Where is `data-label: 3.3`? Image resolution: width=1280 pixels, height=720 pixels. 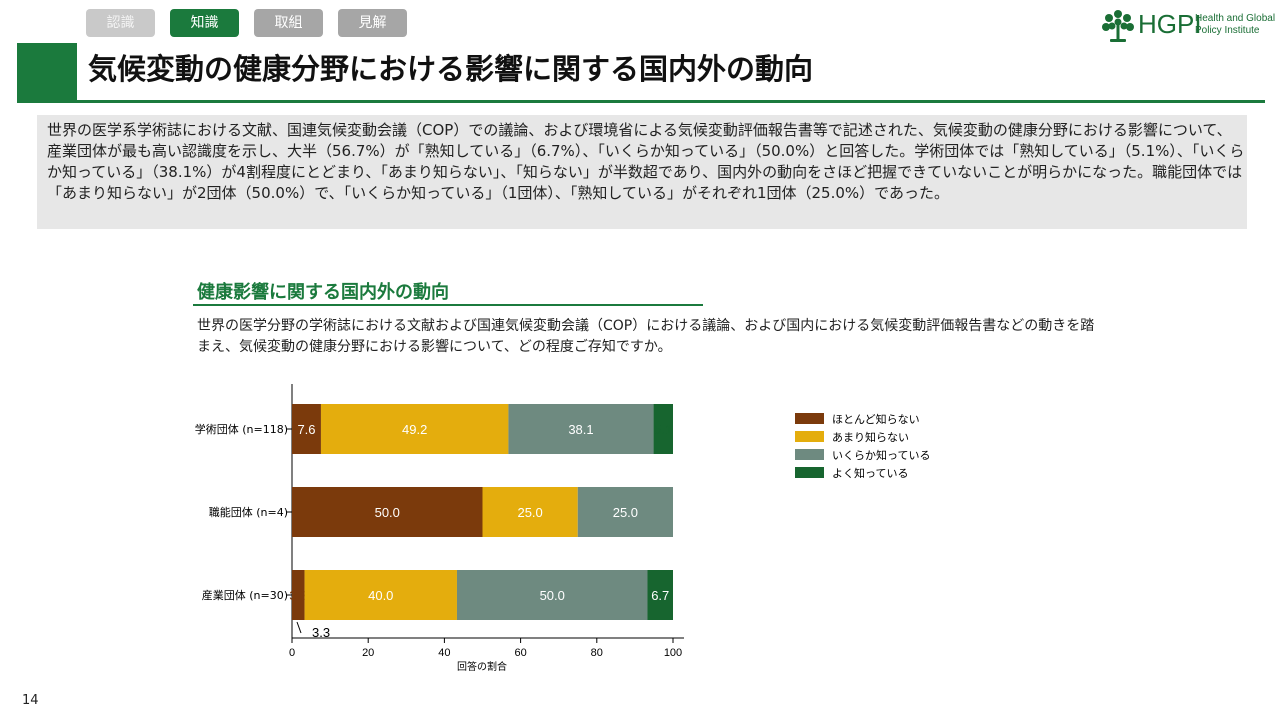
data-label: 3.3 is located at coordinates (298, 595).